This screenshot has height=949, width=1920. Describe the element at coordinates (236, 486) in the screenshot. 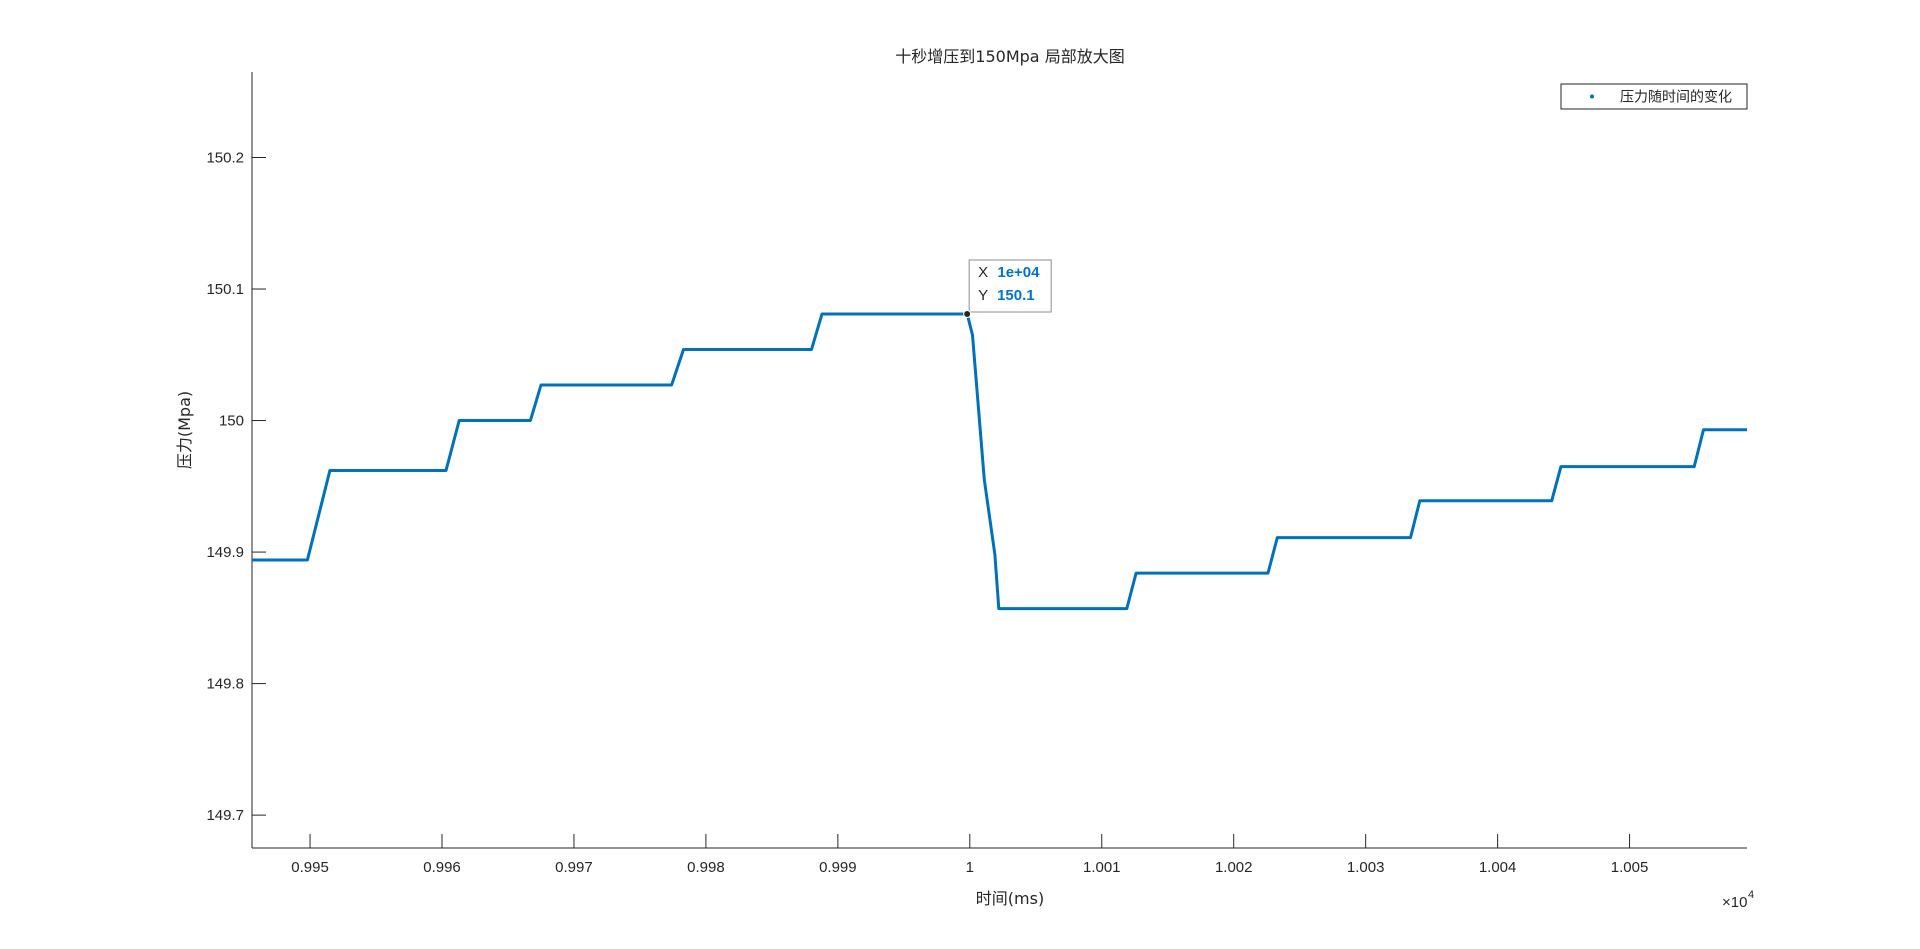

I see `y-axis-ticks: 149.7 149.8 149.9 150 150.1 150.2` at that location.